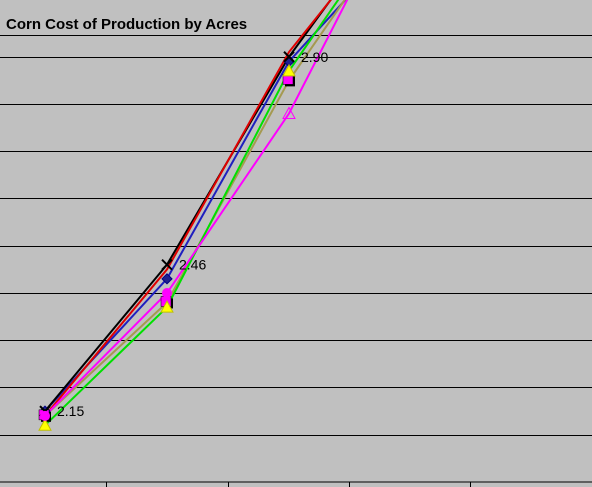 This screenshot has width=592, height=487. What do you see at coordinates (70, 411) in the screenshot?
I see `data-label: 2.15` at bounding box center [70, 411].